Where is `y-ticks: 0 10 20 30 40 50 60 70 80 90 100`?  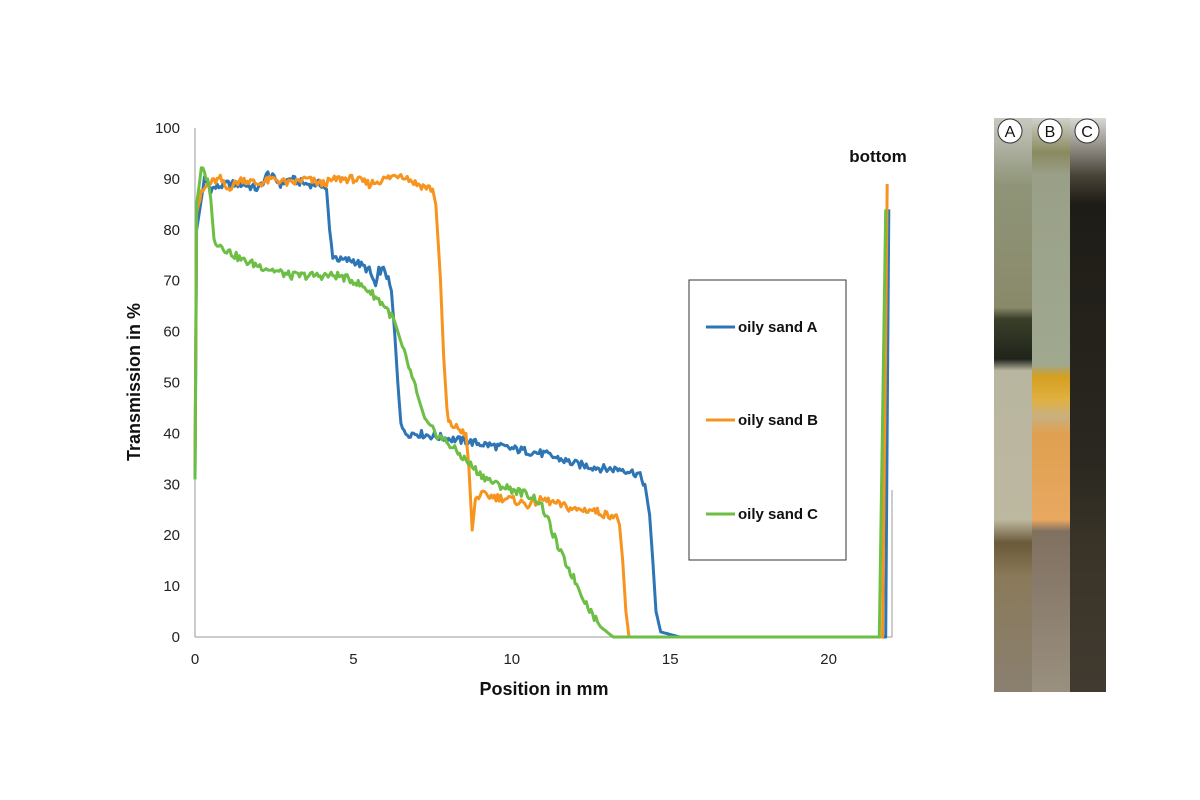
y-ticks: 0 10 20 30 40 50 60 70 80 90 100 is located at coordinates (167, 383).